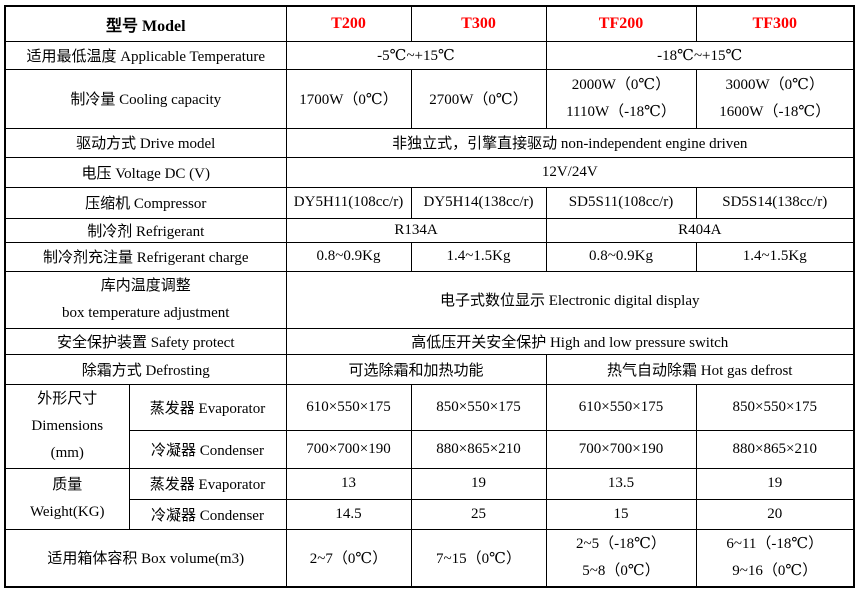 This screenshot has height=593, width=861. I want to click on table-row-voltage: 电压 Voltage DC (V) 12V/24V, so click(429, 172).